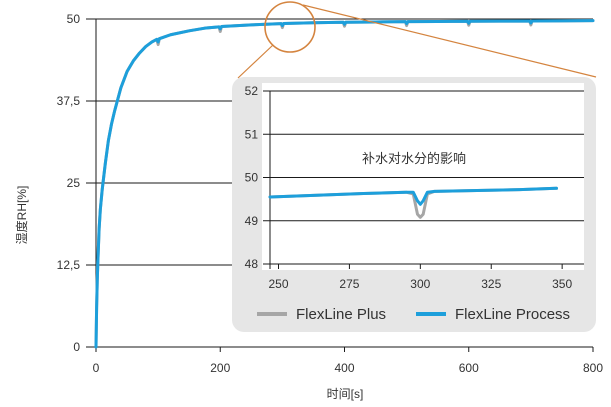  I want to click on main-y-tick-label: 0, so click(76, 347).